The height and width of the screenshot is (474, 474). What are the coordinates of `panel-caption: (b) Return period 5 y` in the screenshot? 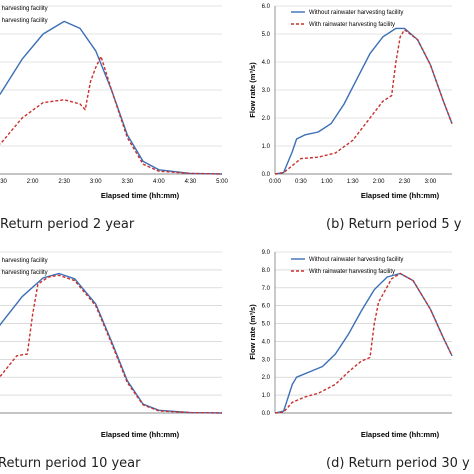 It's located at (394, 224).